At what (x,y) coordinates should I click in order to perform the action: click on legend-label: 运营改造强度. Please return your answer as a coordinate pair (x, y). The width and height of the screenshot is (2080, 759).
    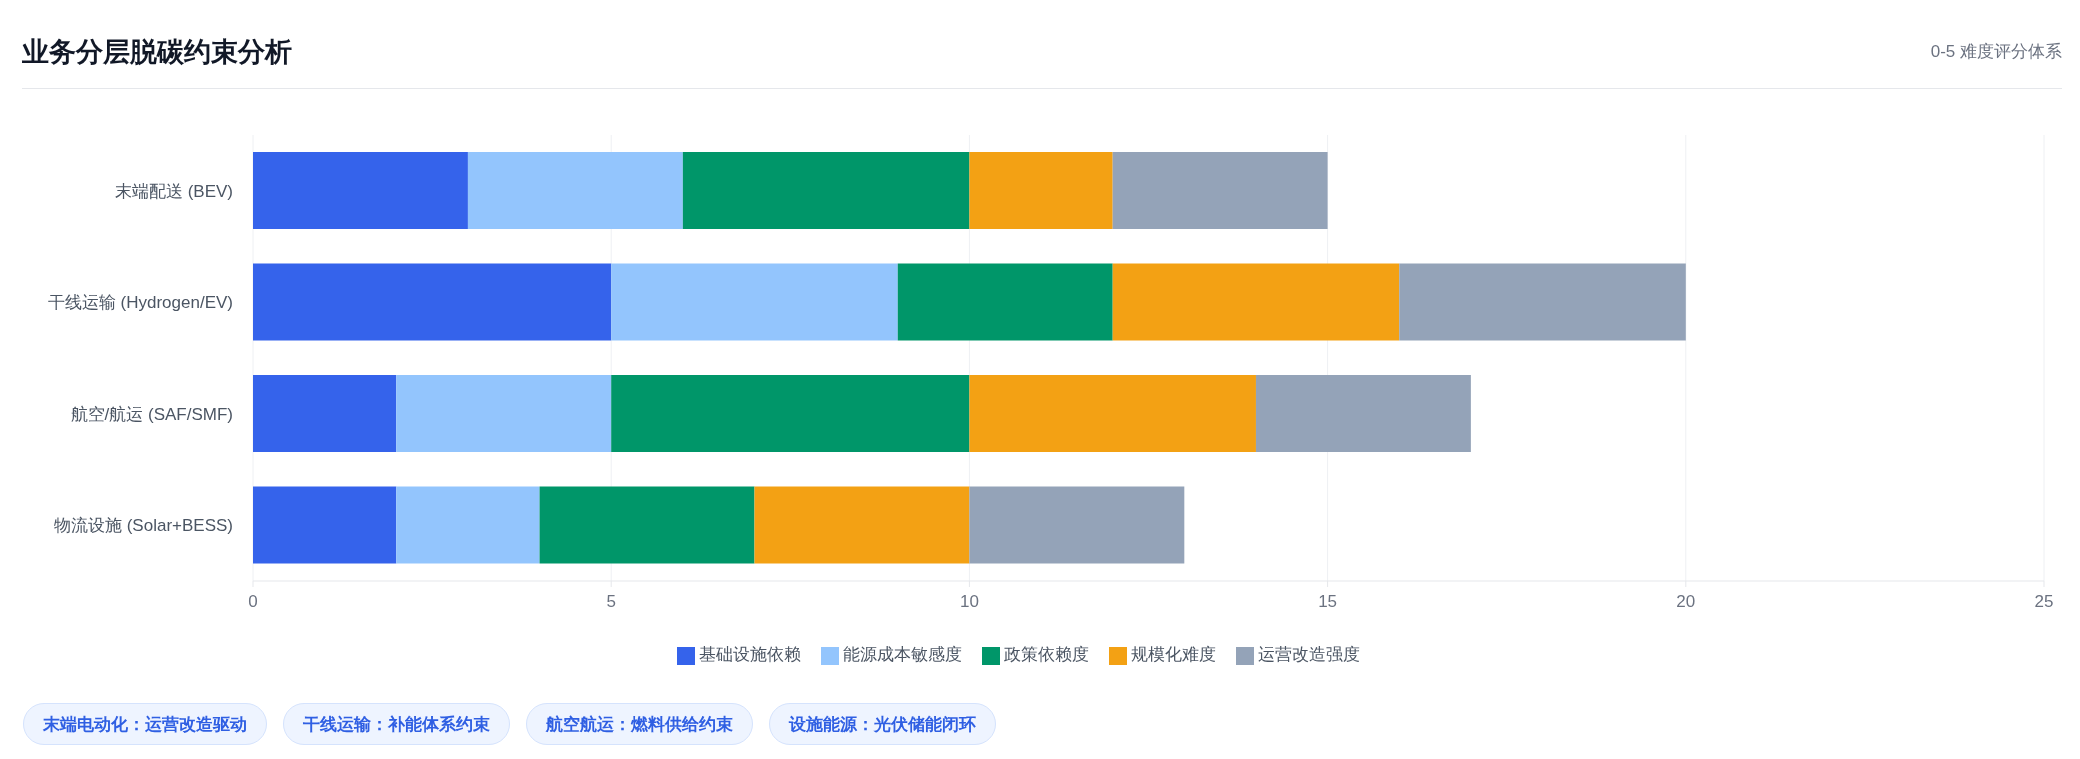
    Looking at the image, I should click on (1309, 654).